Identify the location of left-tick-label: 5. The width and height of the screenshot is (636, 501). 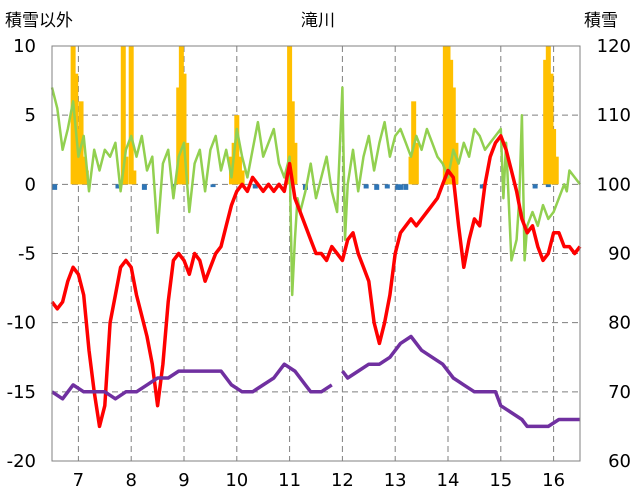
(30, 115).